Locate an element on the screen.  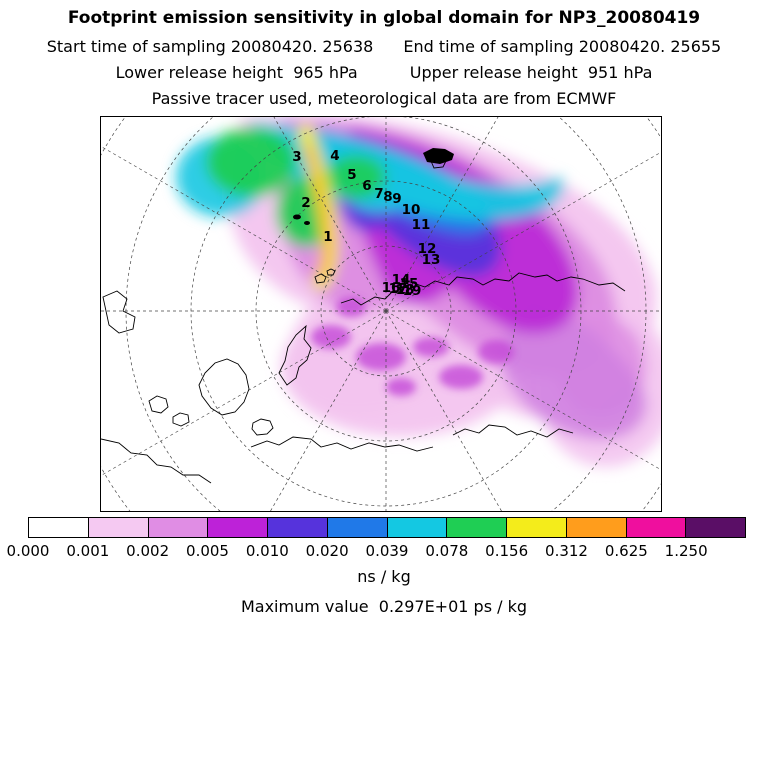
trajectory-point-label: 18 is located at coordinates (405, 290).